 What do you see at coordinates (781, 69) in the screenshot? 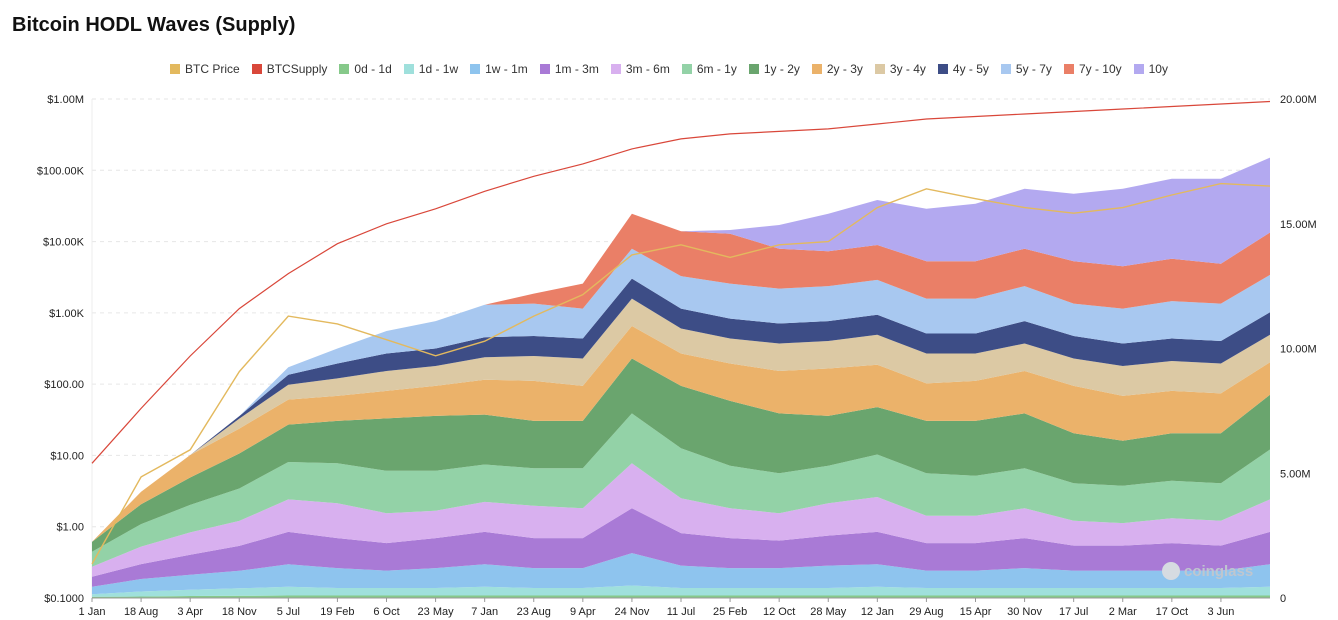
I see `legend-label: 1y - 2y` at bounding box center [781, 69].